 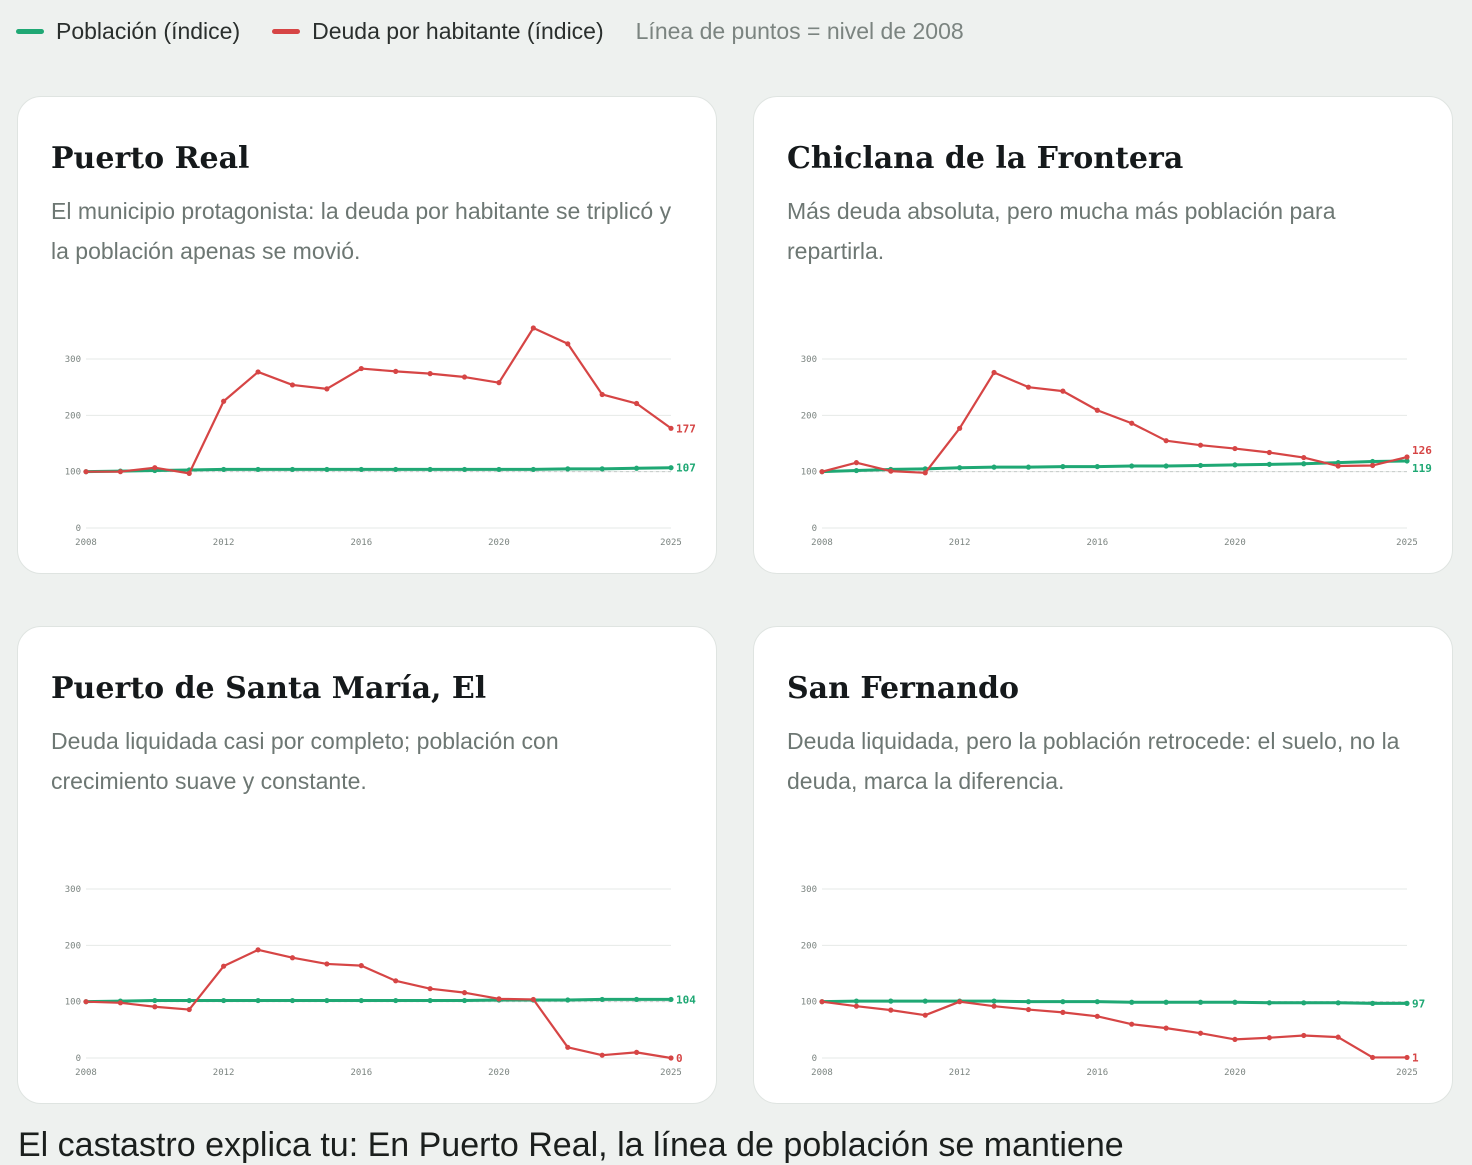 I want to click on x-tick-label: 2016, so click(x=1097, y=1073).